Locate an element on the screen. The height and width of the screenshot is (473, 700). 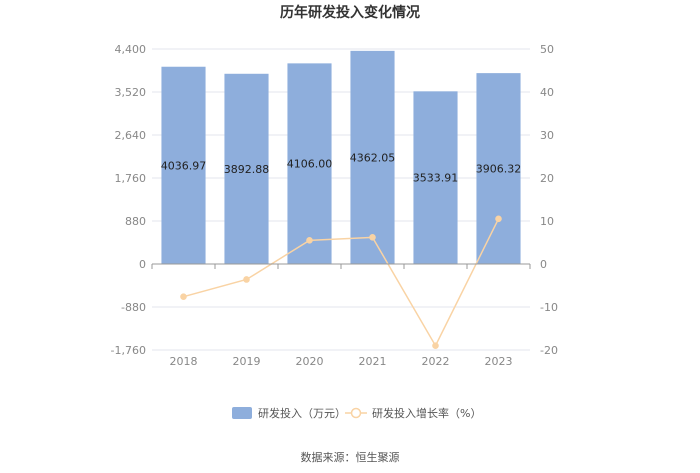
y-right-tick-label: 20 is located at coordinates (547, 178).